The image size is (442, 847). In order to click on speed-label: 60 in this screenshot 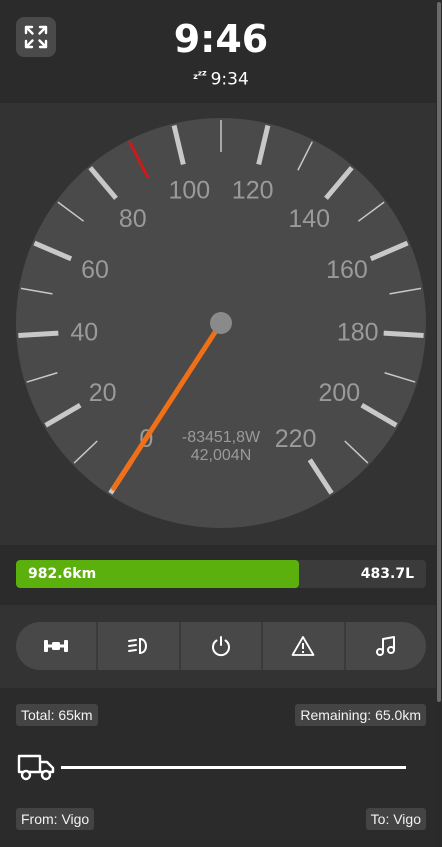, I will do `click(95, 270)`.